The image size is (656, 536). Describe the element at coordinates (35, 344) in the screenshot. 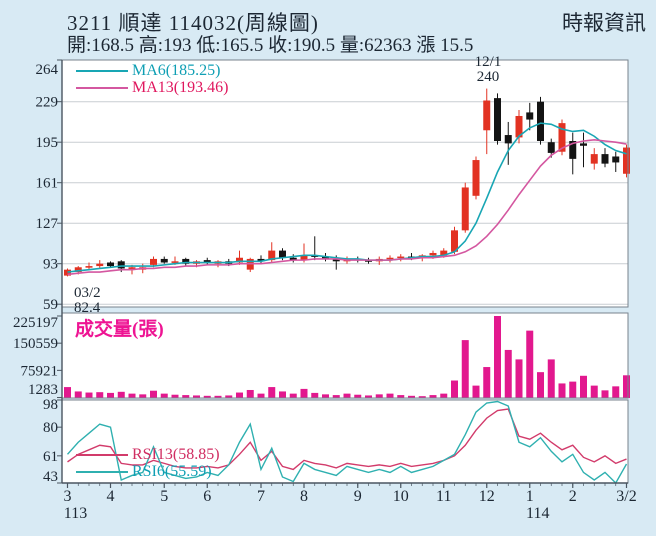

I see `svg-text: 150559` at that location.